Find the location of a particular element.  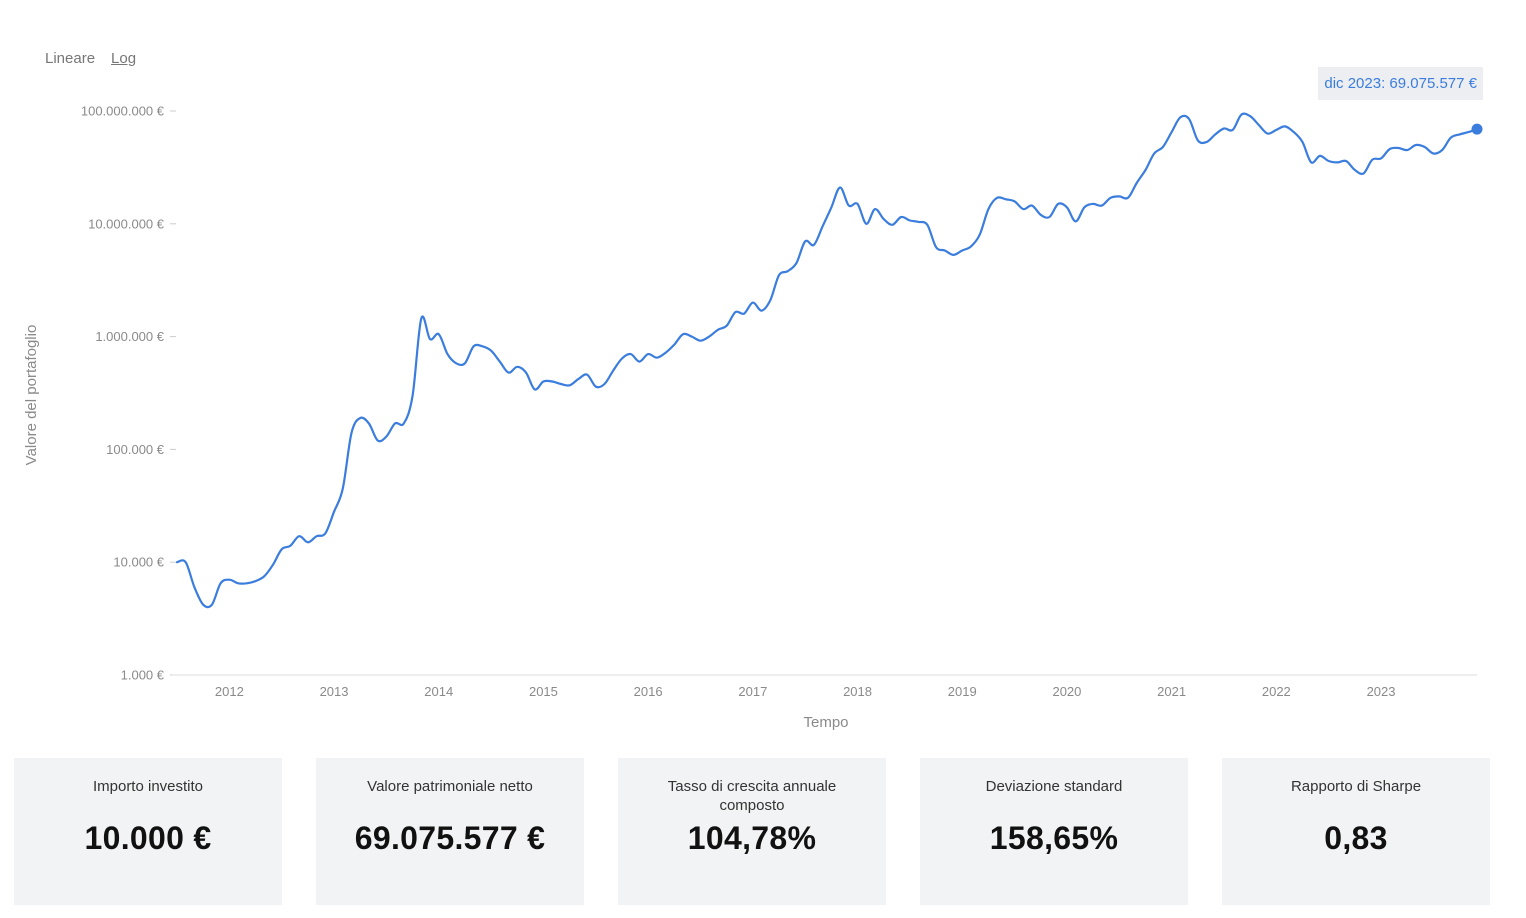

stat-label: Tasso di crescita annuale composto is located at coordinates (752, 796).